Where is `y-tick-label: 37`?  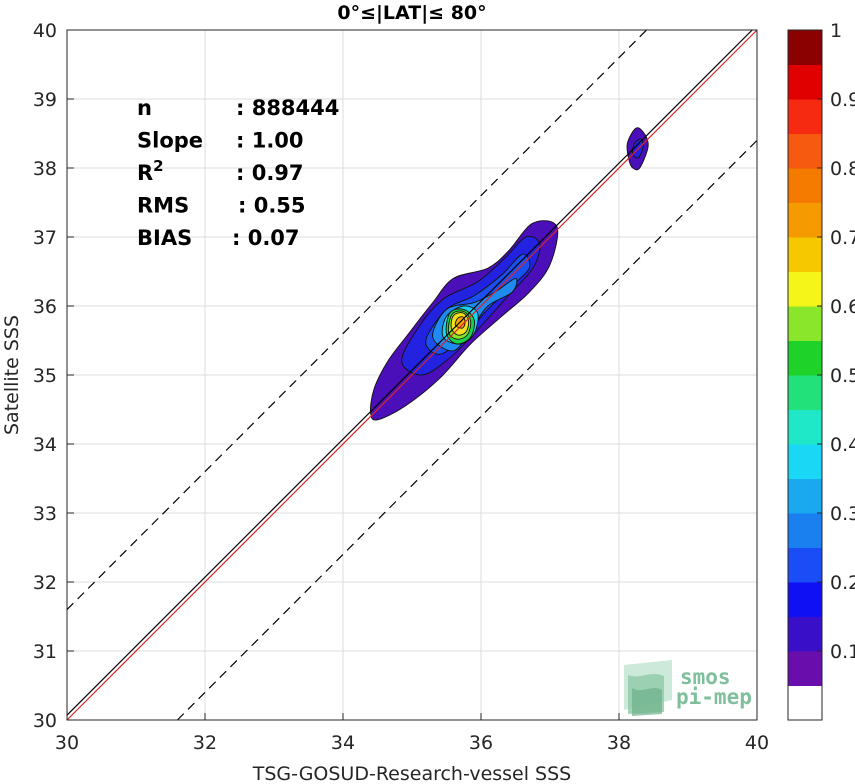
y-tick-label: 37 is located at coordinates (45, 238).